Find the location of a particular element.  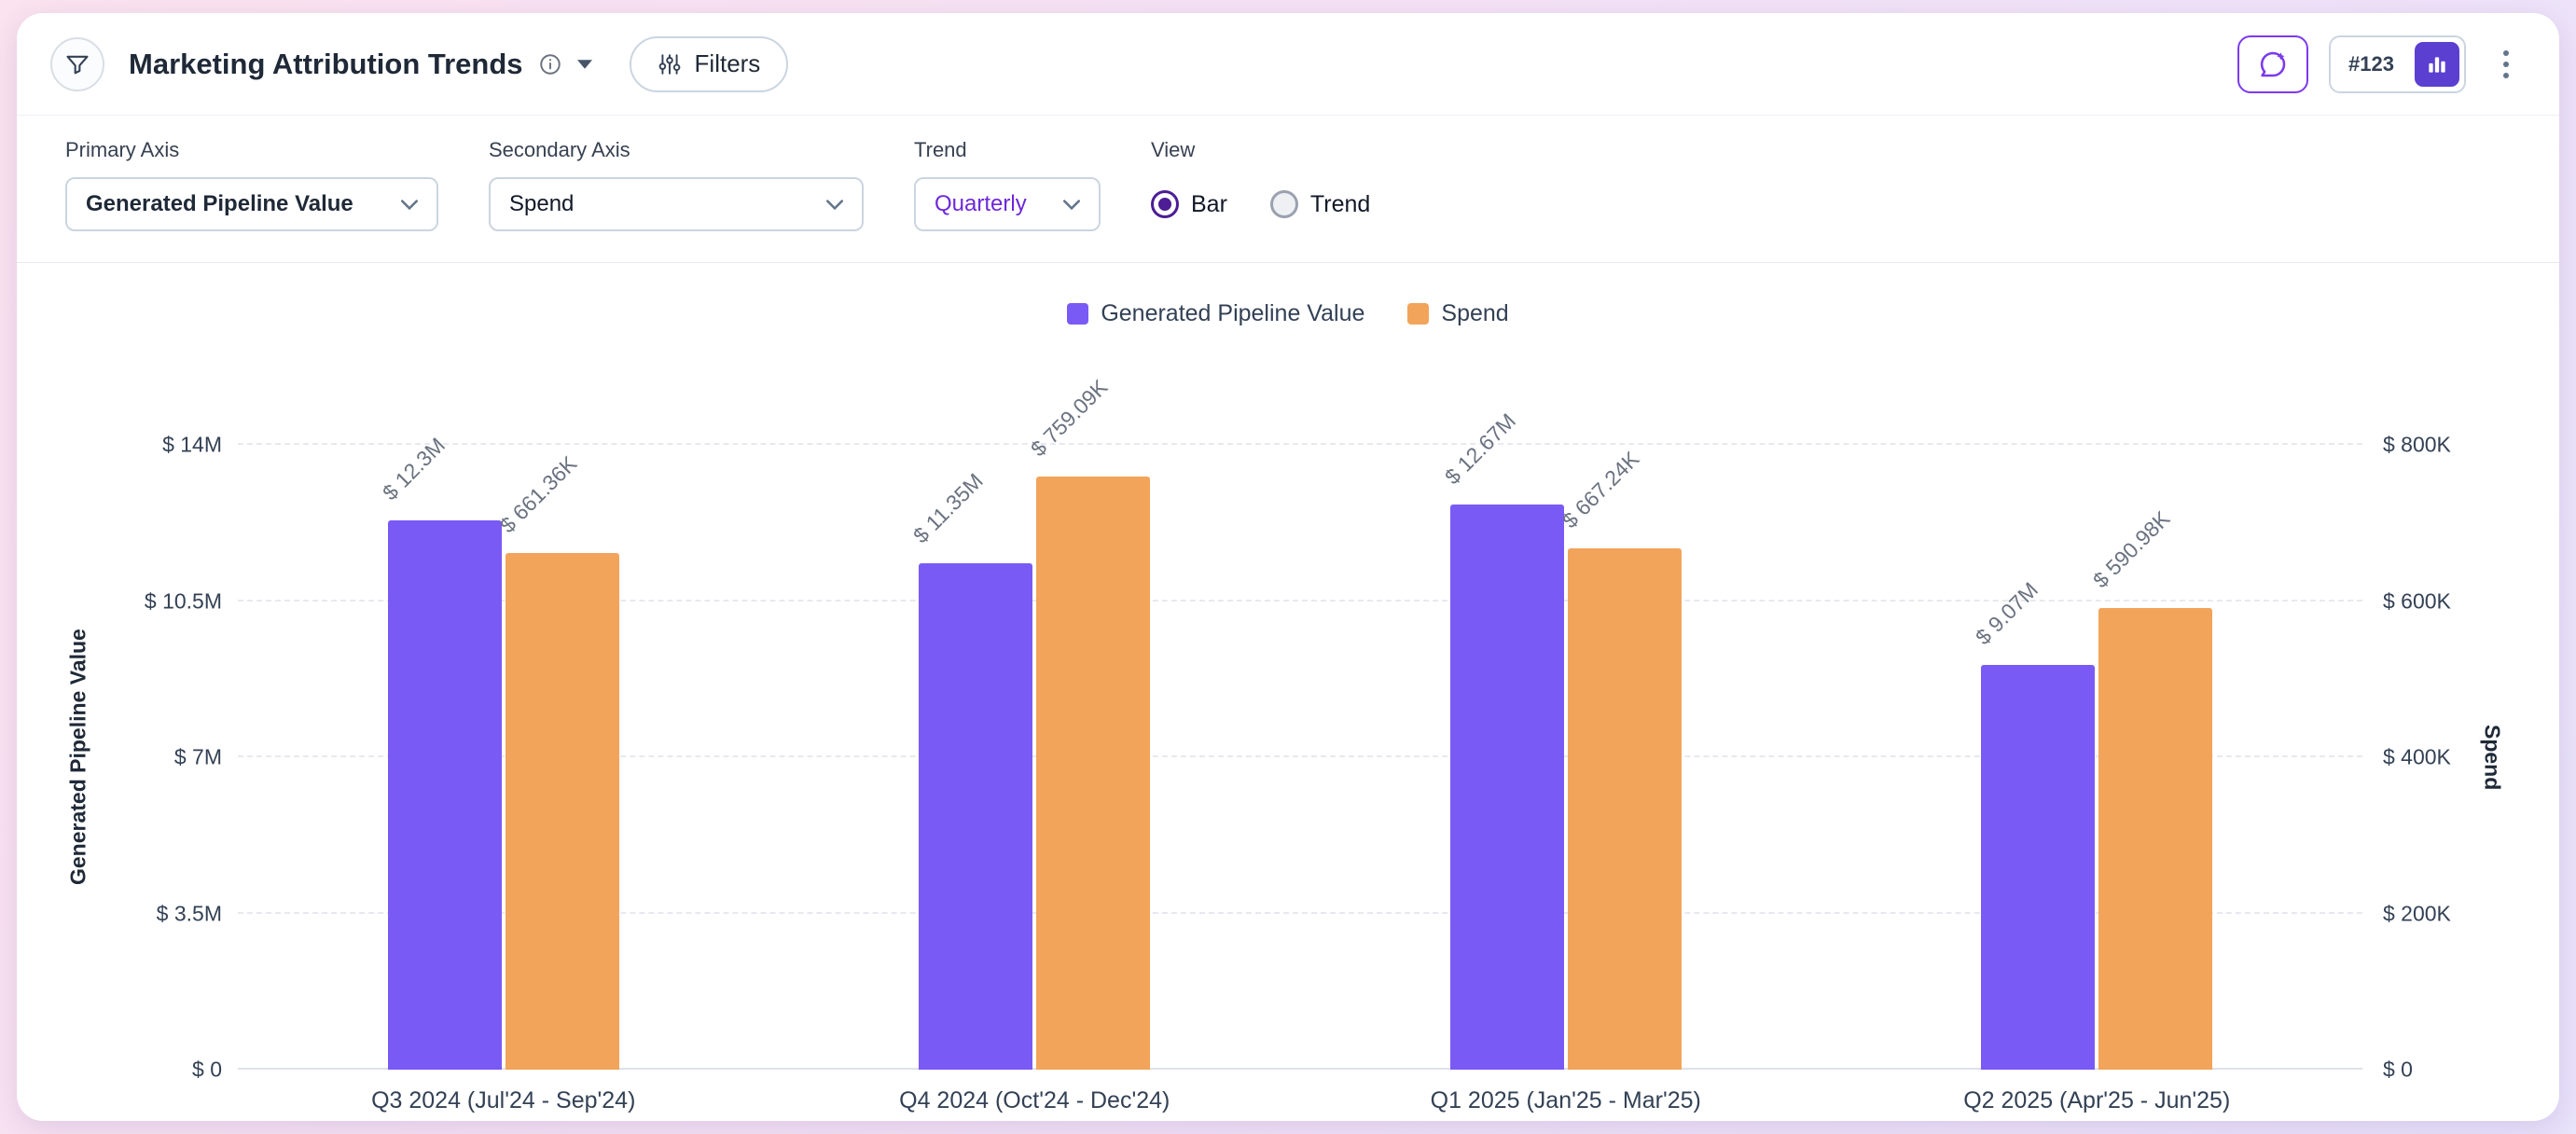

bar-value-label: $ 12.67M is located at coordinates (1479, 448).